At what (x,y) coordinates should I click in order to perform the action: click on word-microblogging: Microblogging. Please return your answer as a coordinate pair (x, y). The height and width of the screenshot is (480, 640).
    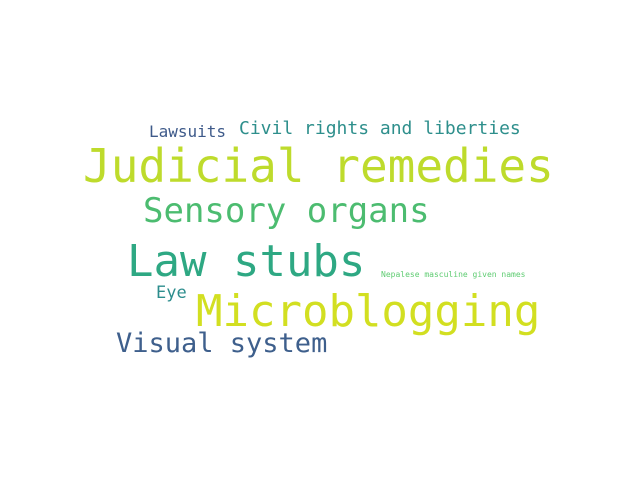
    Looking at the image, I should click on (368, 311).